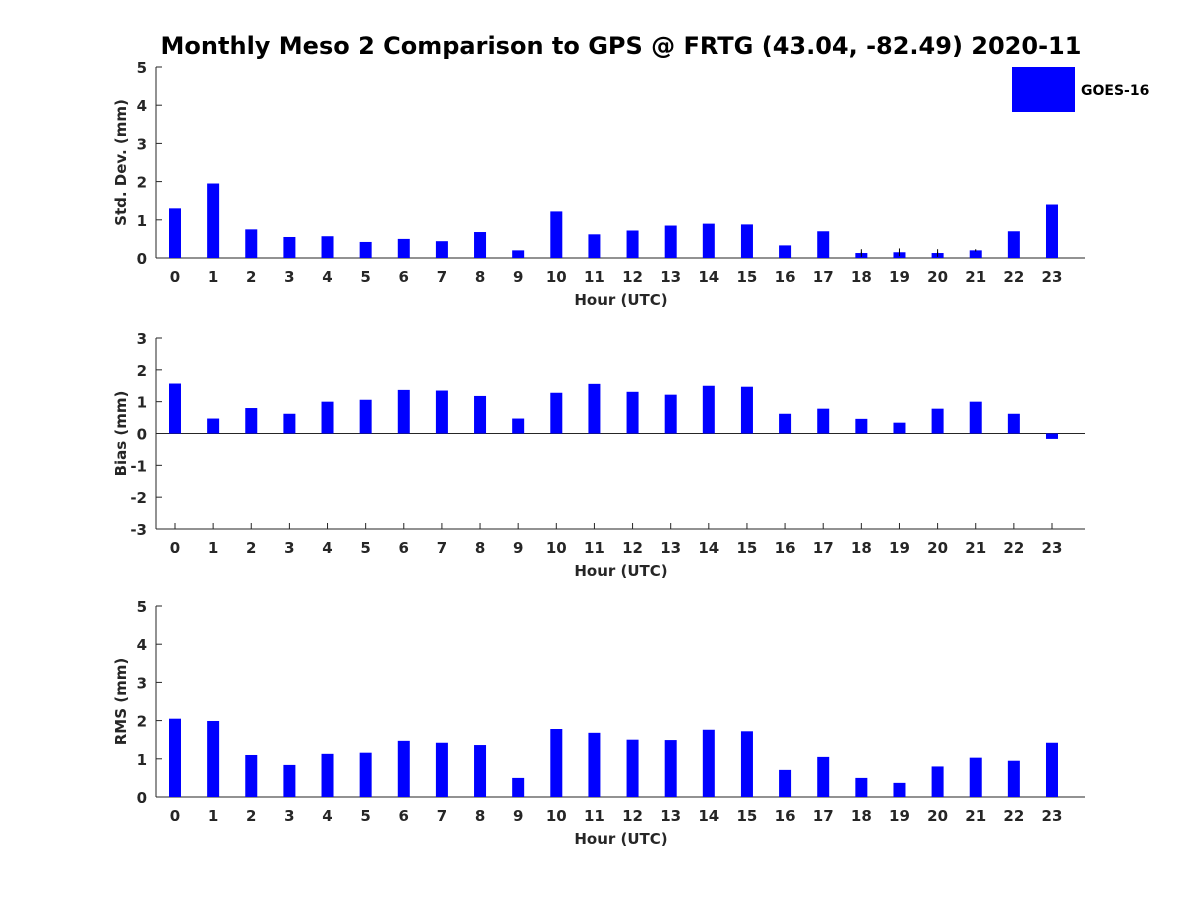 The image size is (1200, 900). I want to click on x-tick-label: 3, so click(289, 277).